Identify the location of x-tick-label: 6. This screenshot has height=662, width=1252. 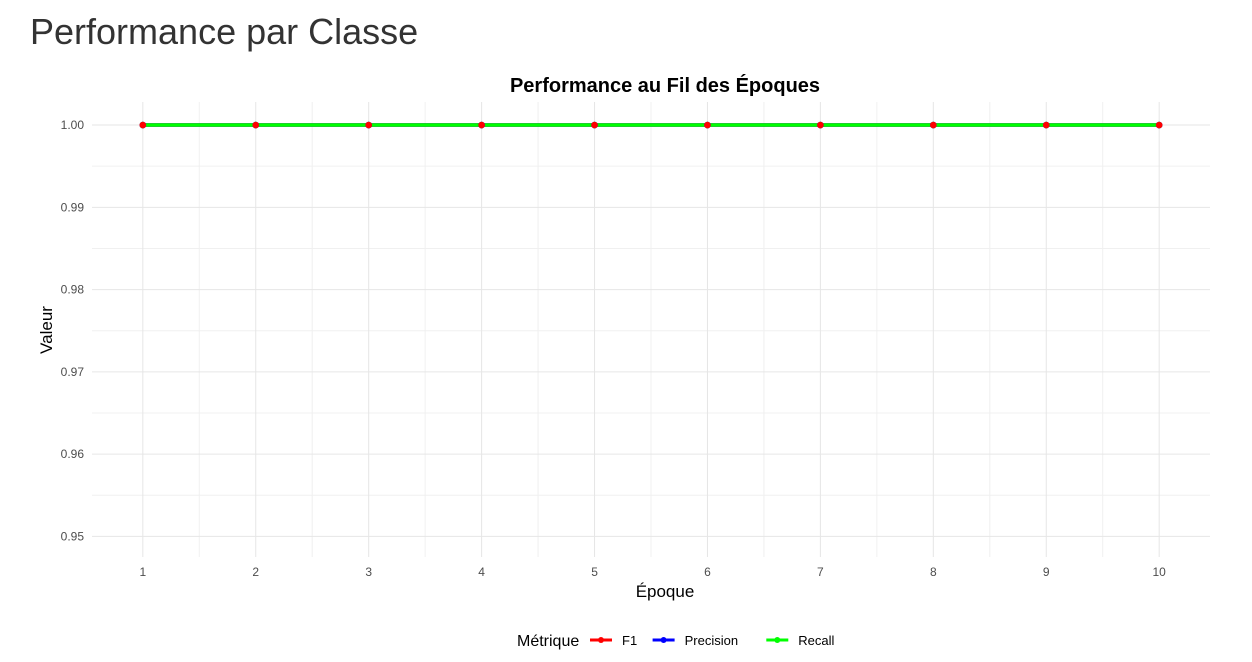
(707, 572).